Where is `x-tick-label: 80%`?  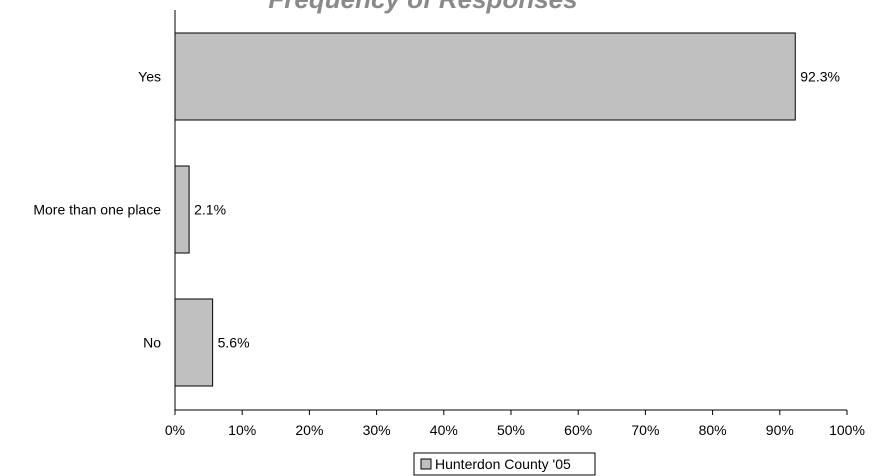
x-tick-label: 80% is located at coordinates (713, 430).